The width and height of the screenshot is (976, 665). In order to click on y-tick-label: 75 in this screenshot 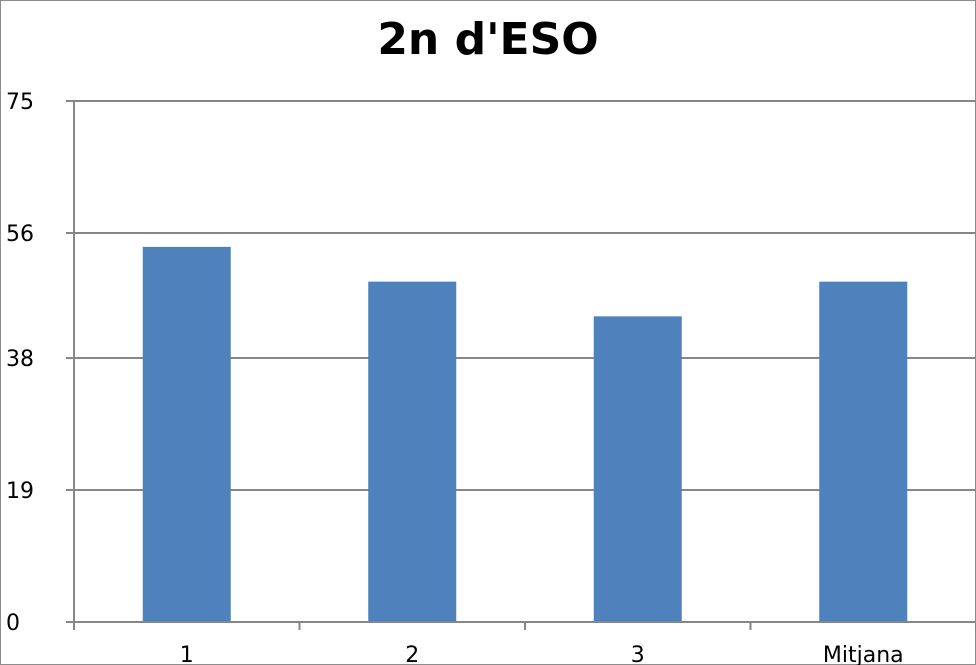, I will do `click(20, 102)`.